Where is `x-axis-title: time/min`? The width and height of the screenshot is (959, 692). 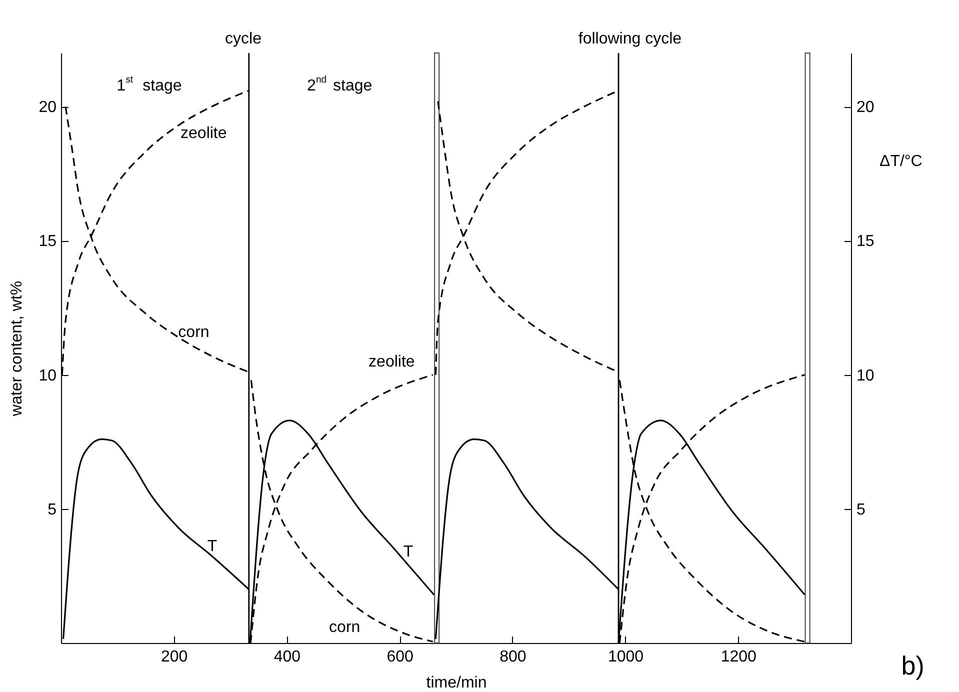 x-axis-title: time/min is located at coordinates (456, 683).